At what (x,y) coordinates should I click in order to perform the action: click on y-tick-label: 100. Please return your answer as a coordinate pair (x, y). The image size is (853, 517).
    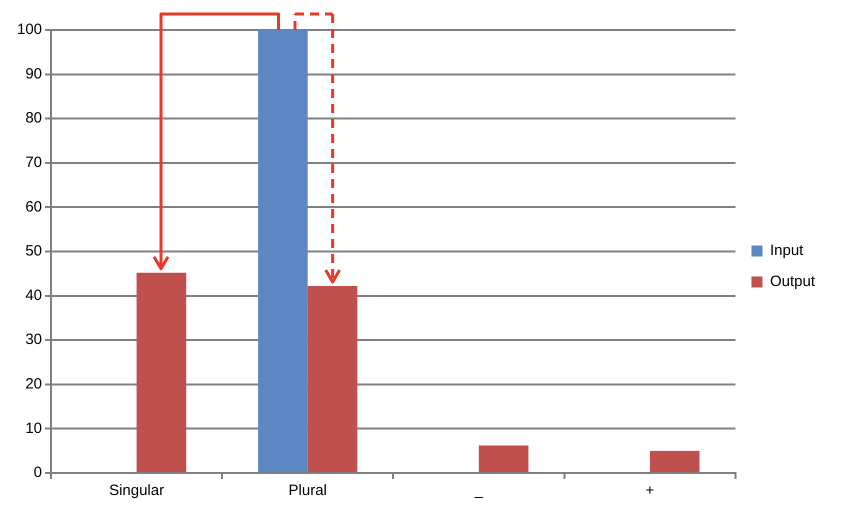
    Looking at the image, I should click on (29, 29).